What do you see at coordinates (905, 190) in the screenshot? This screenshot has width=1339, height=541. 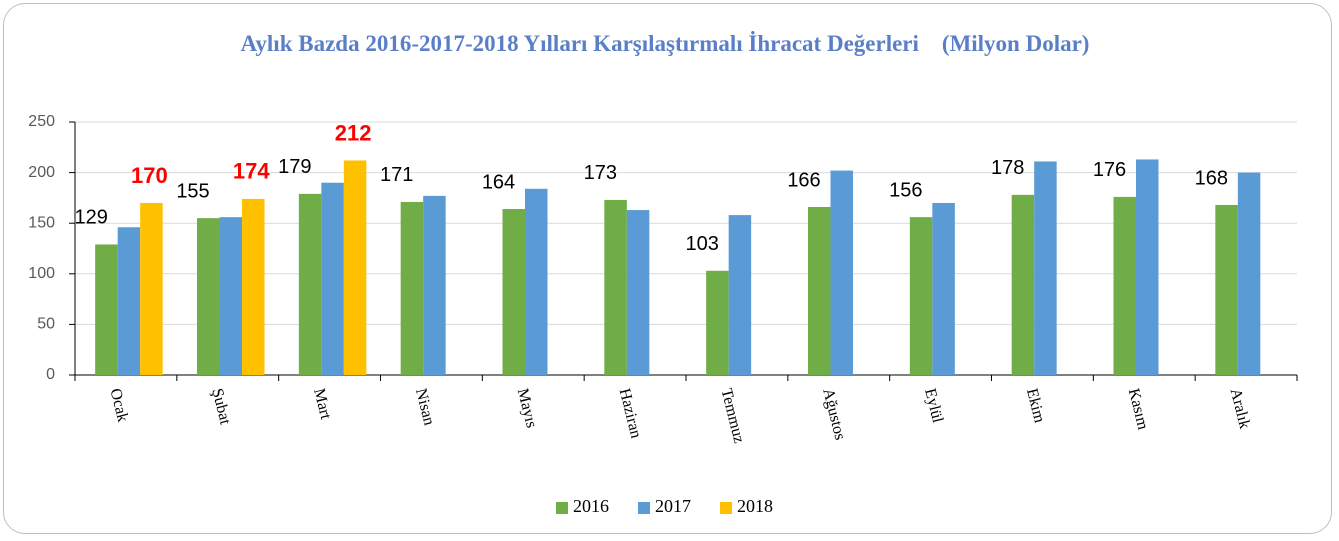 I see `data-label: 156` at bounding box center [905, 190].